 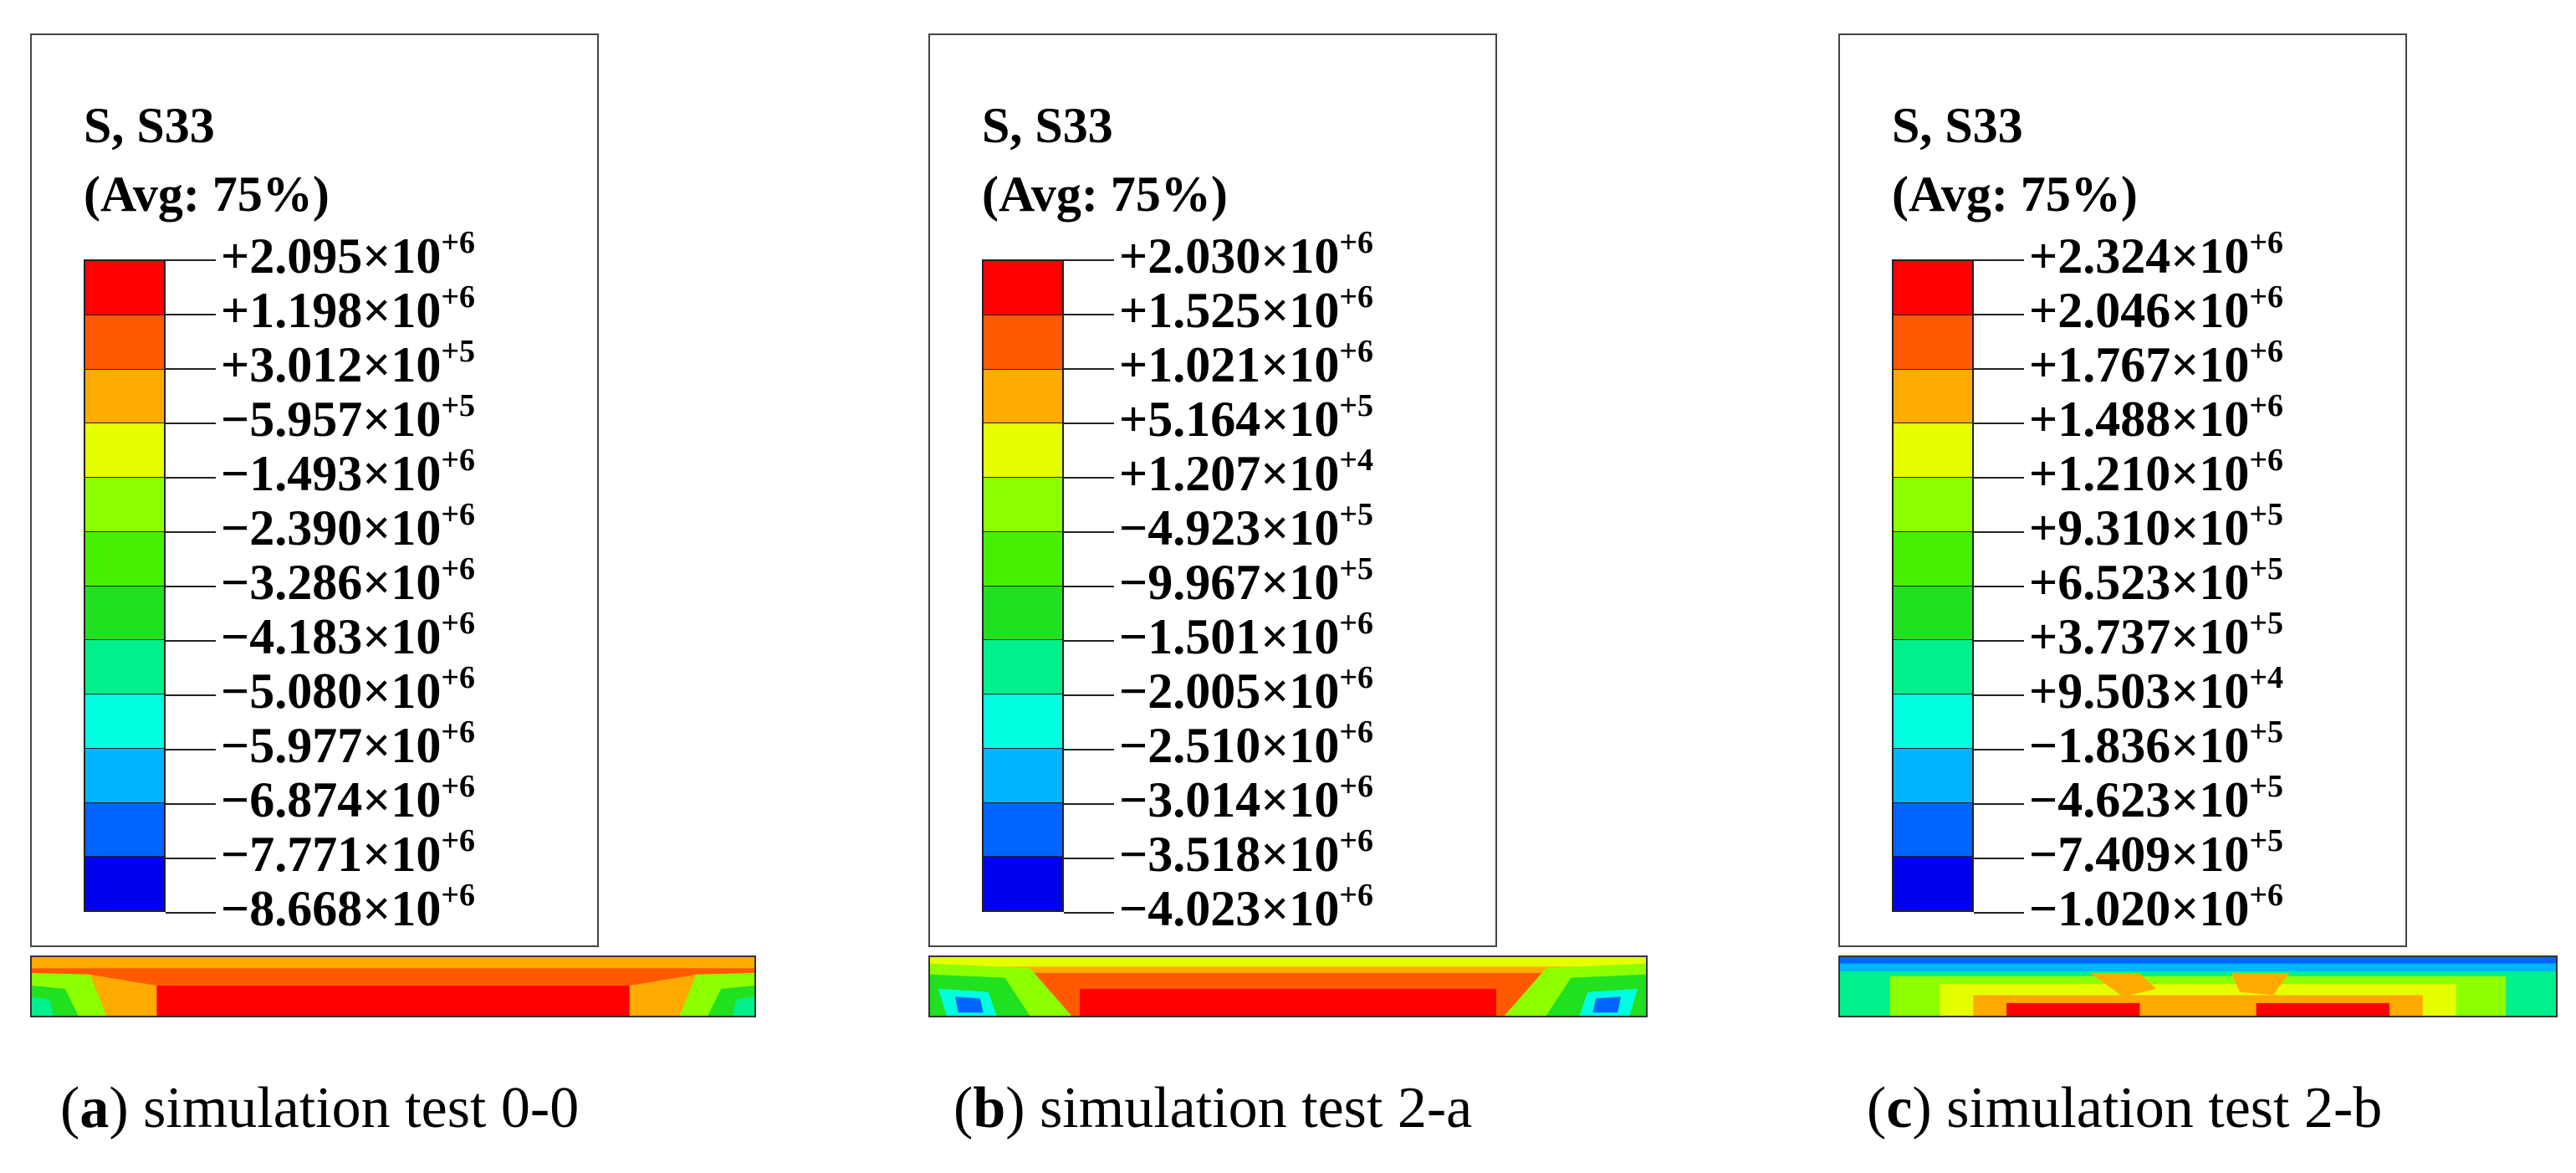 What do you see at coordinates (348, 906) in the screenshot?
I see `legend-value: −8.668×10+6` at bounding box center [348, 906].